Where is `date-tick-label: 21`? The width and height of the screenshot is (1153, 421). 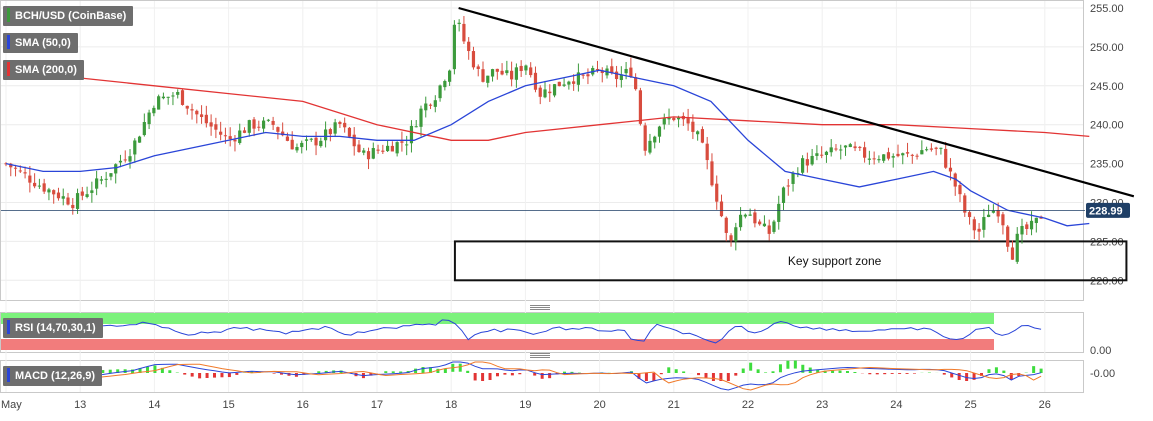 date-tick-label: 21 is located at coordinates (674, 405).